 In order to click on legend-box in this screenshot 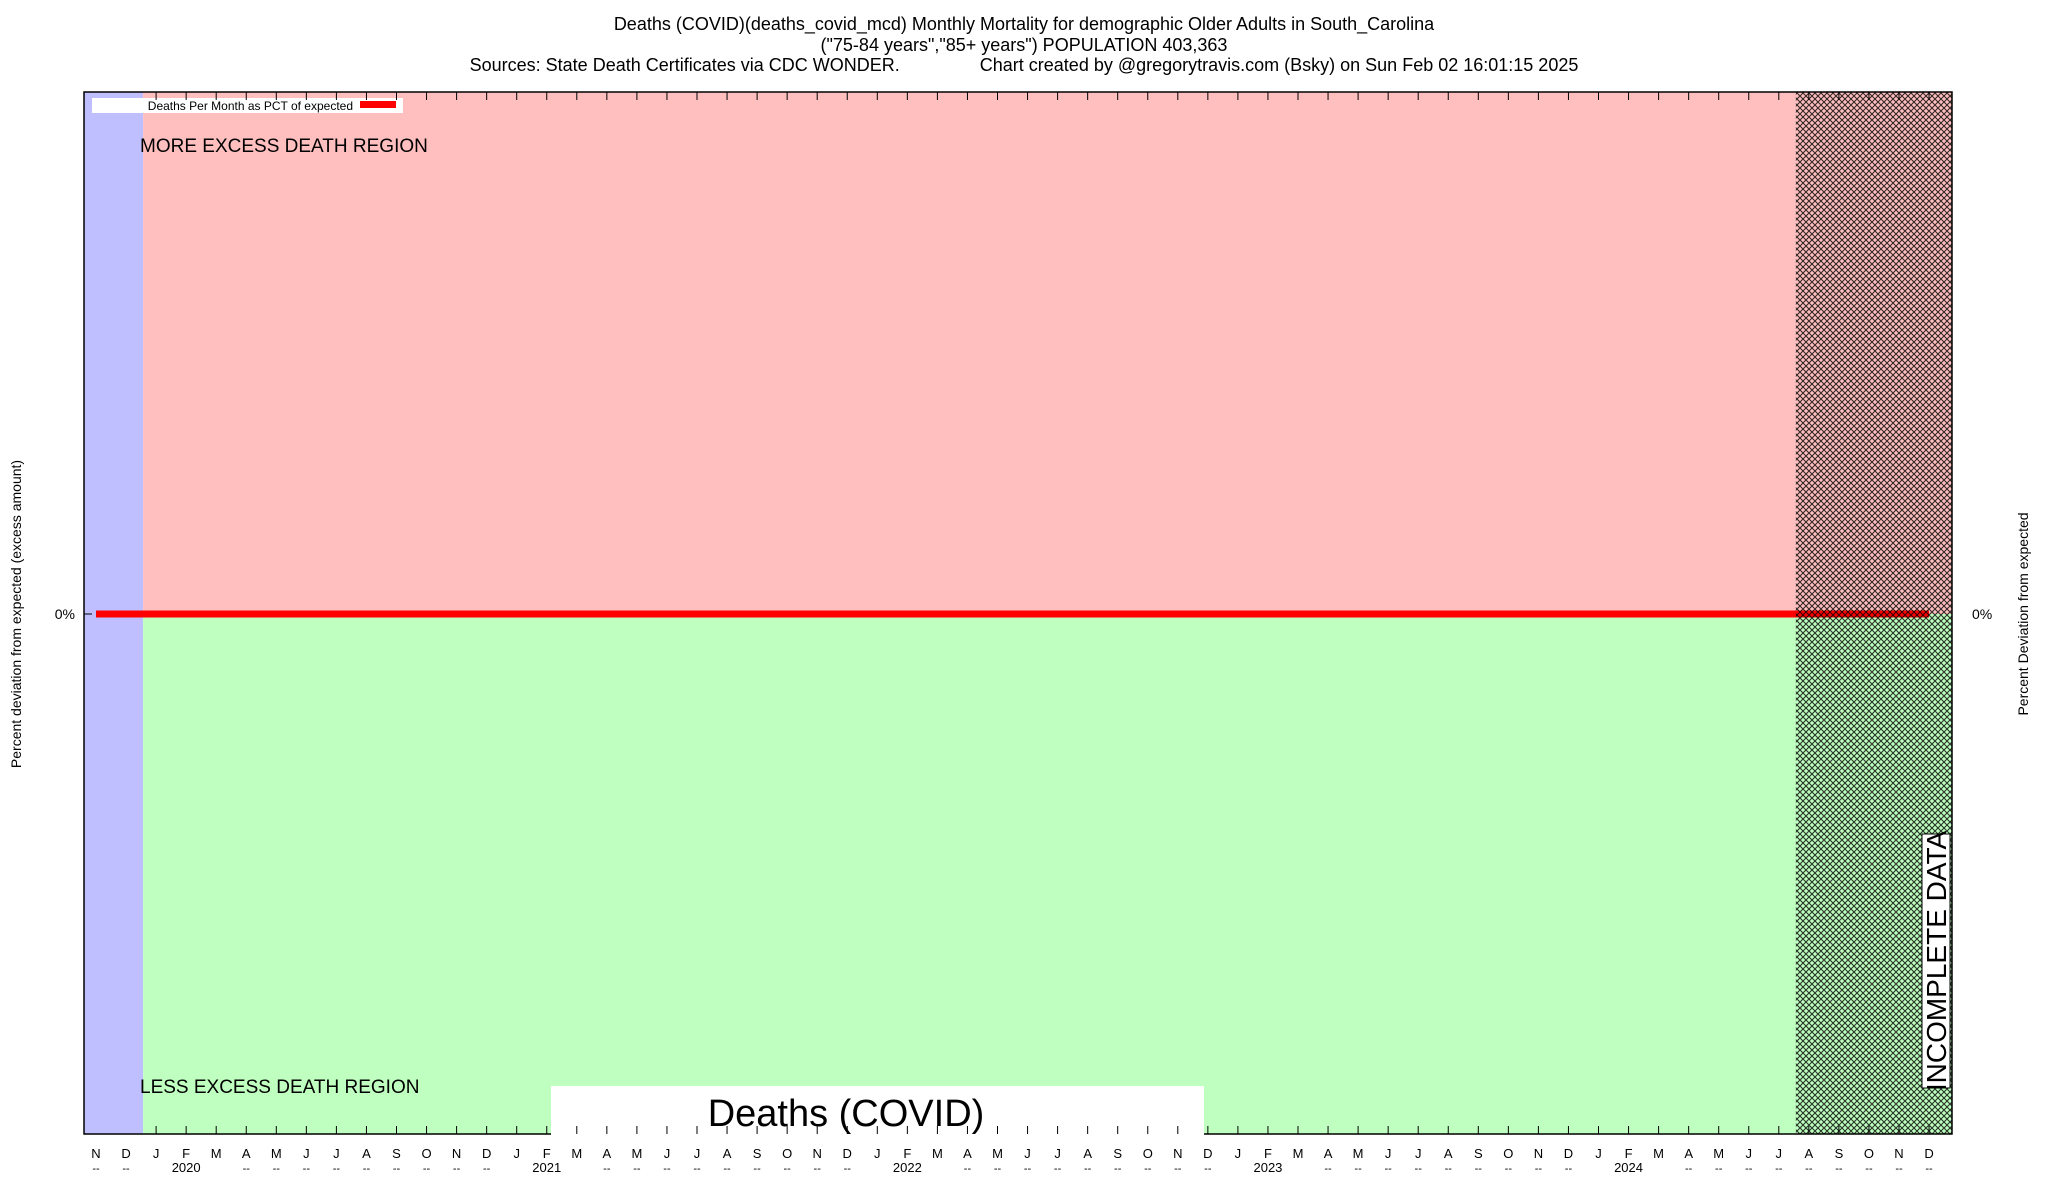, I will do `click(247, 105)`.